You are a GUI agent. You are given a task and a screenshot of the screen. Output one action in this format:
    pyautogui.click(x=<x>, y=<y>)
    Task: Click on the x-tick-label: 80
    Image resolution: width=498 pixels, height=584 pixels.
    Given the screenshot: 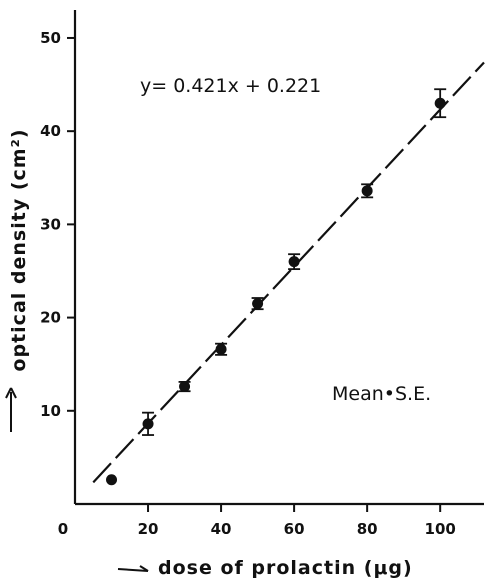 What is the action you would take?
    pyautogui.click(x=367, y=529)
    